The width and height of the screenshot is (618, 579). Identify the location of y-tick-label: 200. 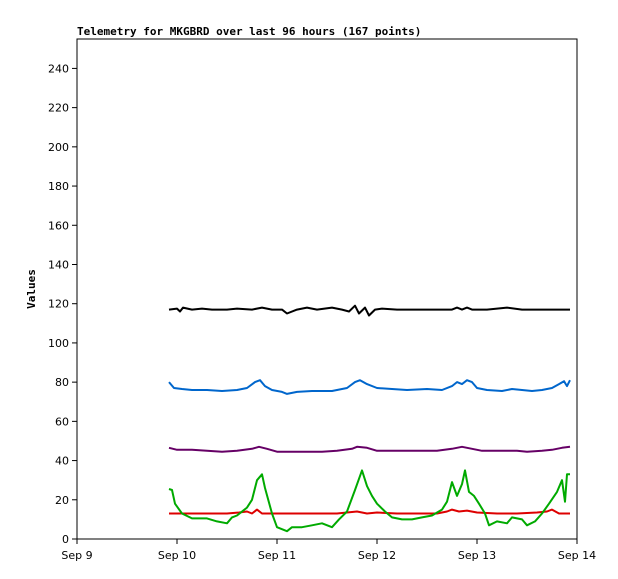
(58, 147).